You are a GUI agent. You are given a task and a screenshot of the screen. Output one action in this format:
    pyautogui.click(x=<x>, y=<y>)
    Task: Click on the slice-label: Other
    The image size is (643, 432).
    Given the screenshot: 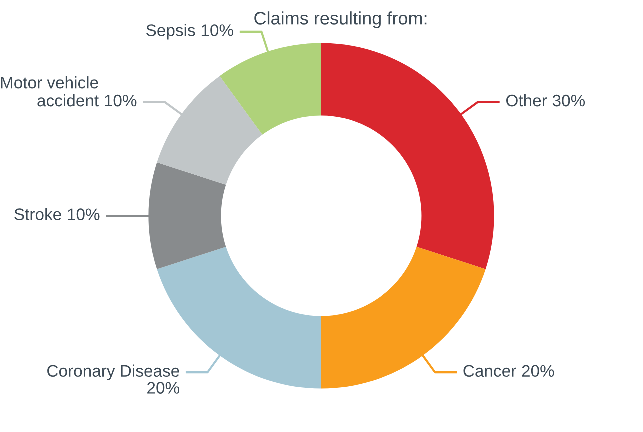 What is the action you would take?
    pyautogui.click(x=527, y=100)
    